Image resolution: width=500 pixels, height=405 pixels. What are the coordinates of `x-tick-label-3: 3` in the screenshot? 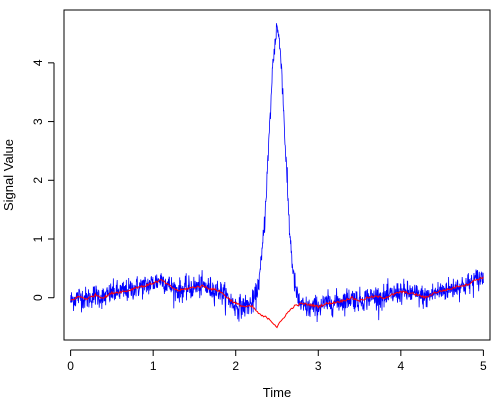 It's located at (318, 366).